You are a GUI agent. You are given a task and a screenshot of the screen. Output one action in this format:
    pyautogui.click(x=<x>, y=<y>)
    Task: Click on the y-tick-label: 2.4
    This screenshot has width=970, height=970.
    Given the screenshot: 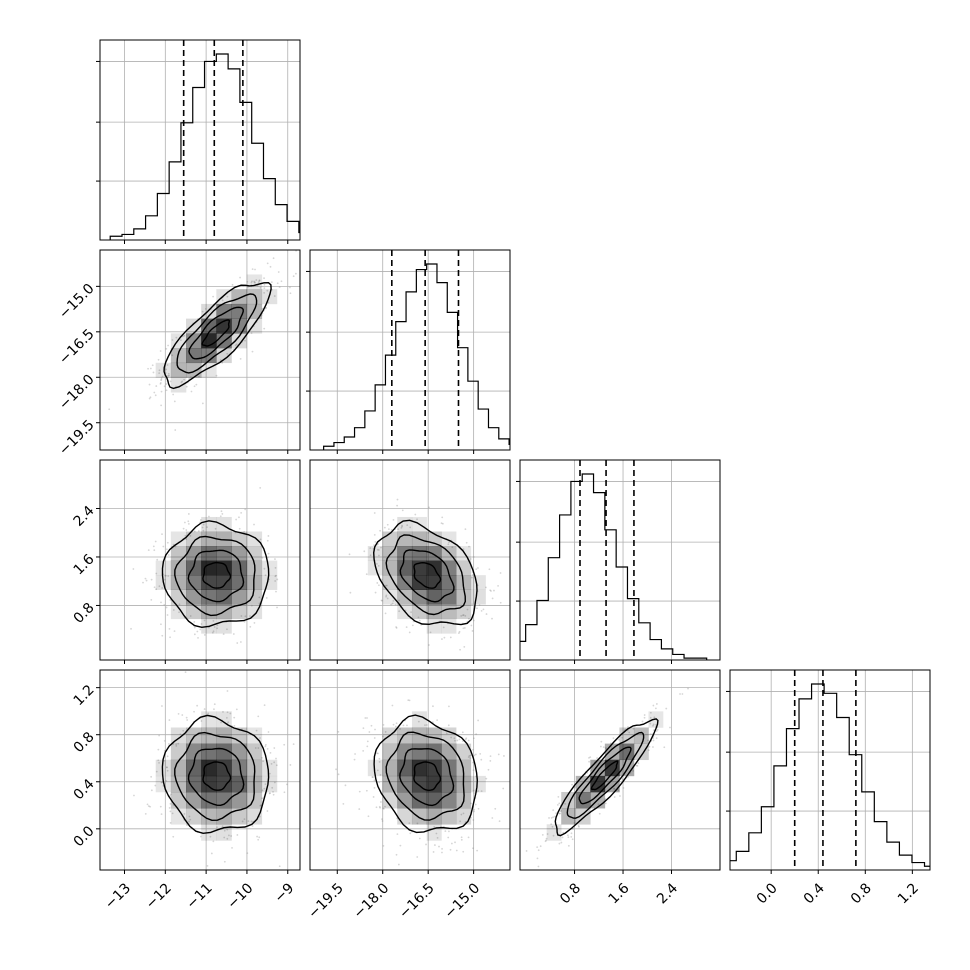 What is the action you would take?
    pyautogui.click(x=84, y=516)
    